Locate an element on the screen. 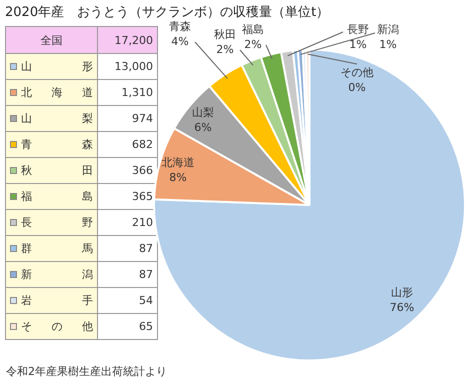 This screenshot has width=474, height=384. data-label: 365 is located at coordinates (128, 197).